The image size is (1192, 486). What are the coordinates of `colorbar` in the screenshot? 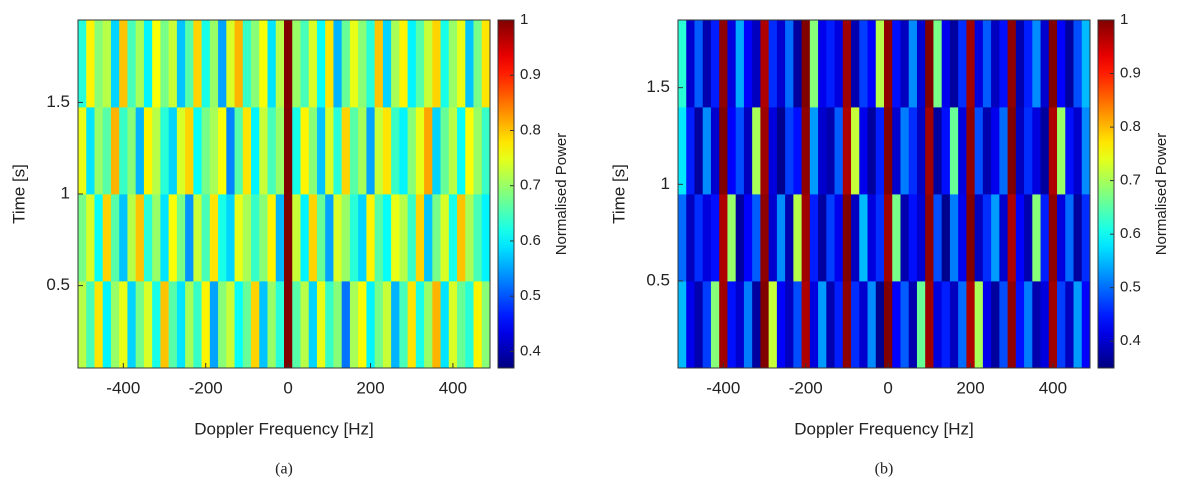 It's located at (1106, 194).